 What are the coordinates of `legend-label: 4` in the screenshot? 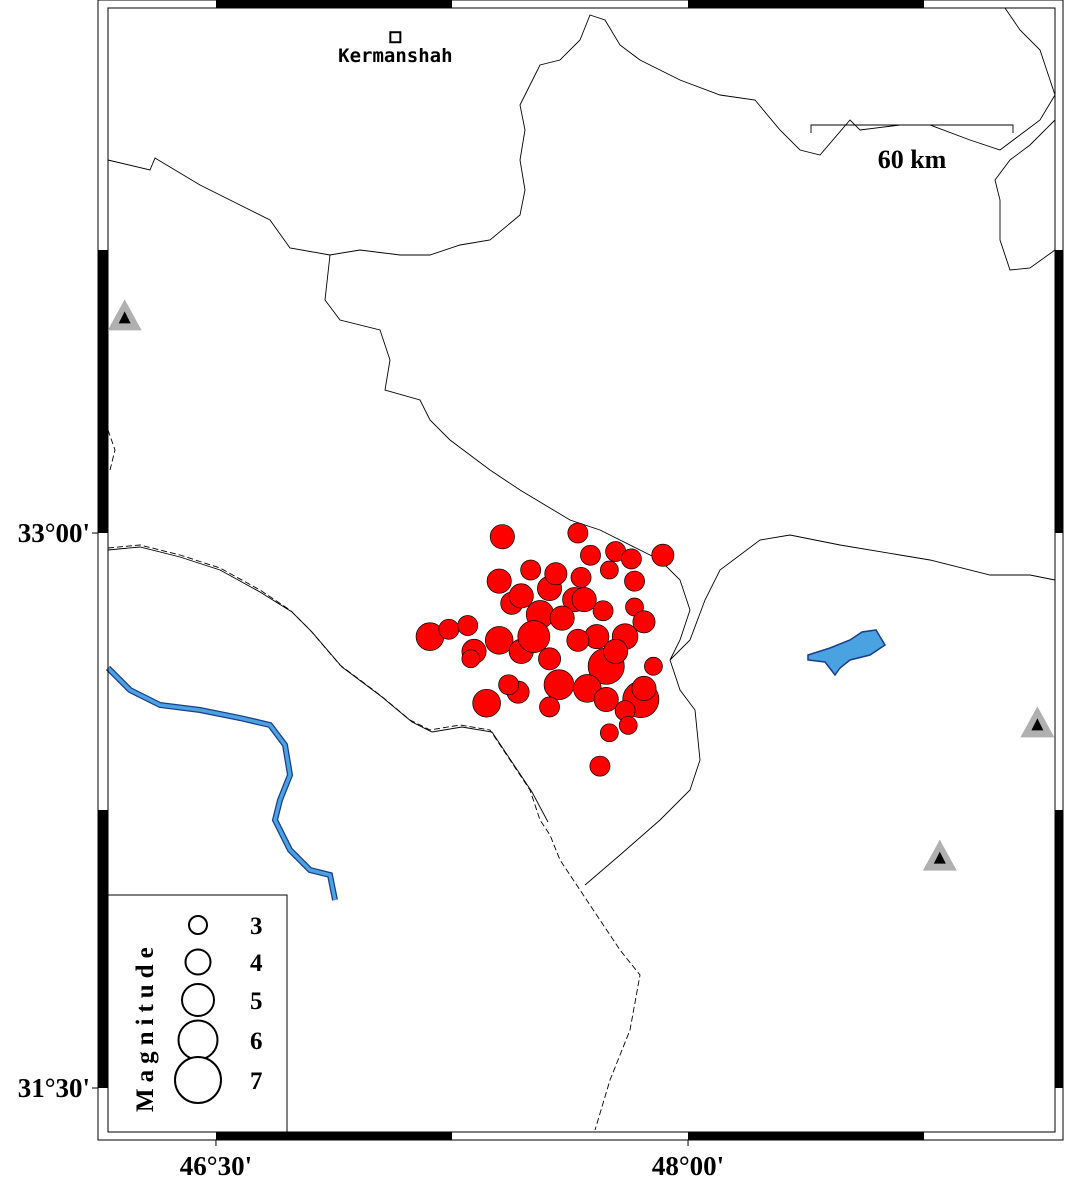 It's located at (256, 963).